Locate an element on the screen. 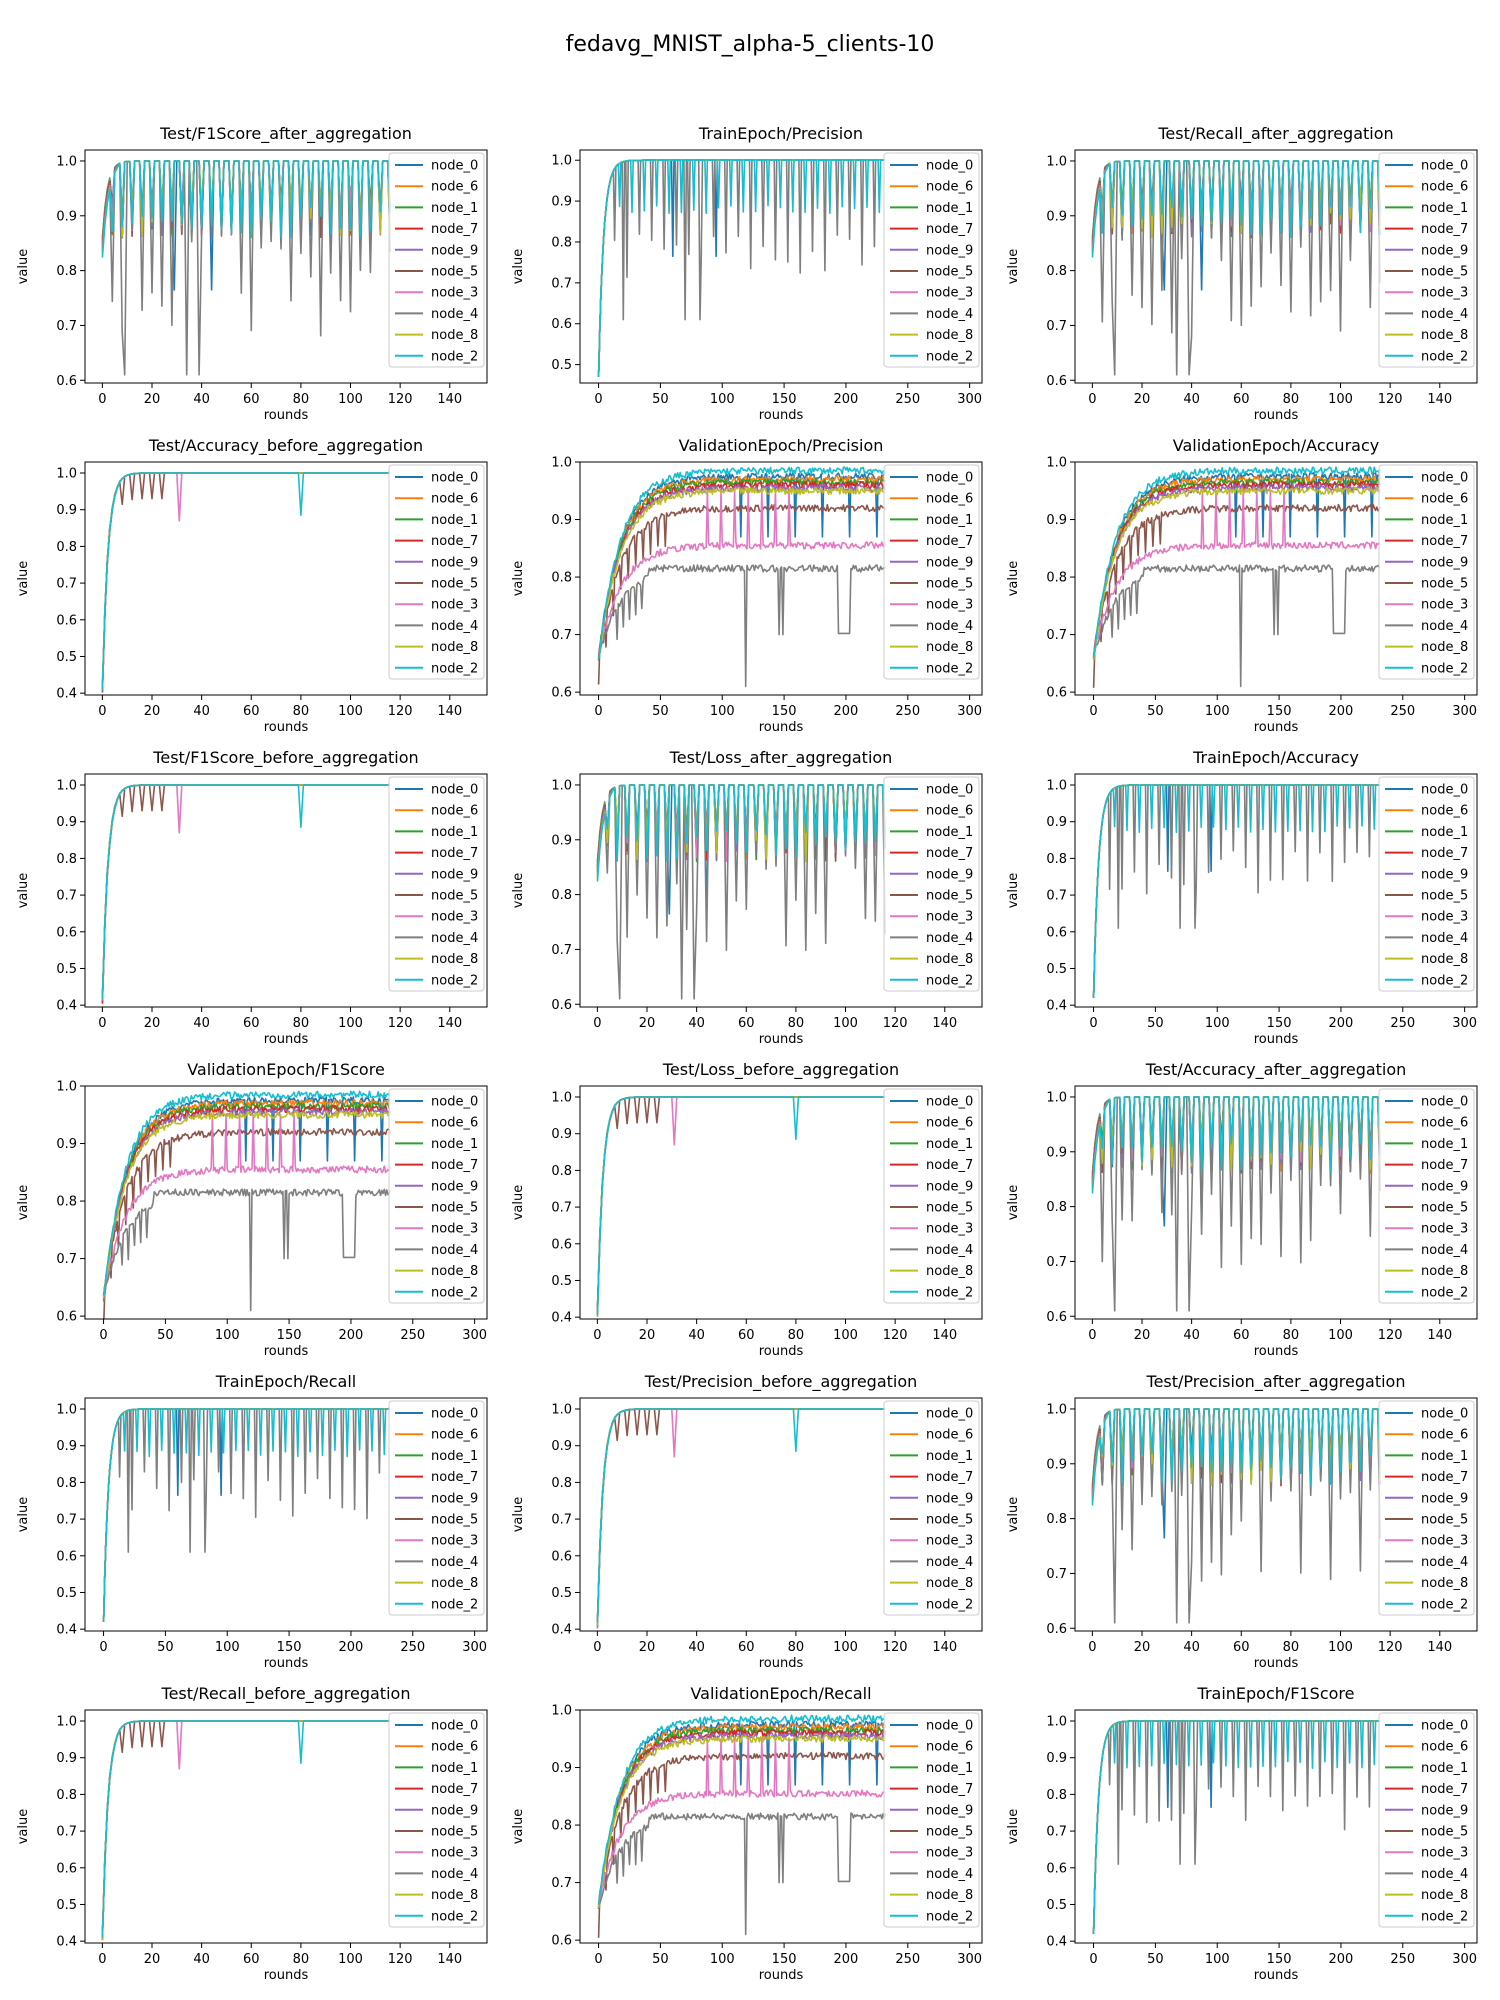  y-tick-label: 0.8 is located at coordinates (66, 1202).